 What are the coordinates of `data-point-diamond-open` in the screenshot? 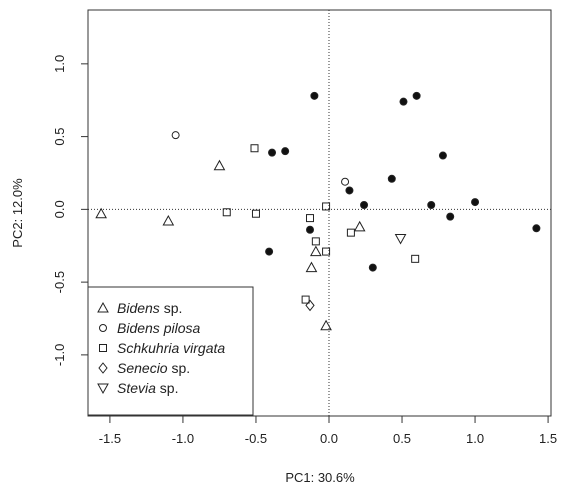 It's located at (310, 305).